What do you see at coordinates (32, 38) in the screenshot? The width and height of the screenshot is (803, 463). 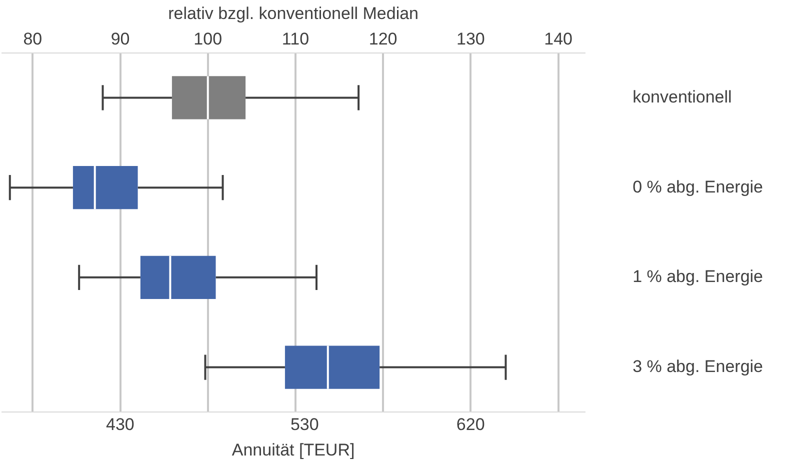 I see `x2-tick-label: 80` at bounding box center [32, 38].